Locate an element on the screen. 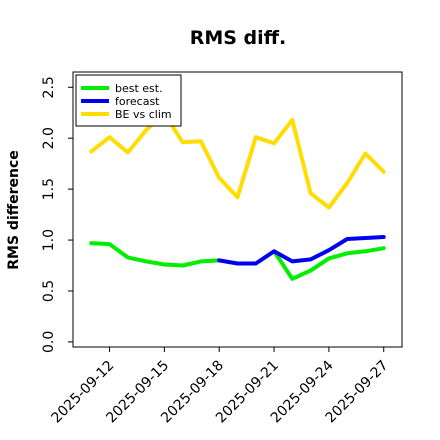  y-tick-label: 1.5 is located at coordinates (49, 189).